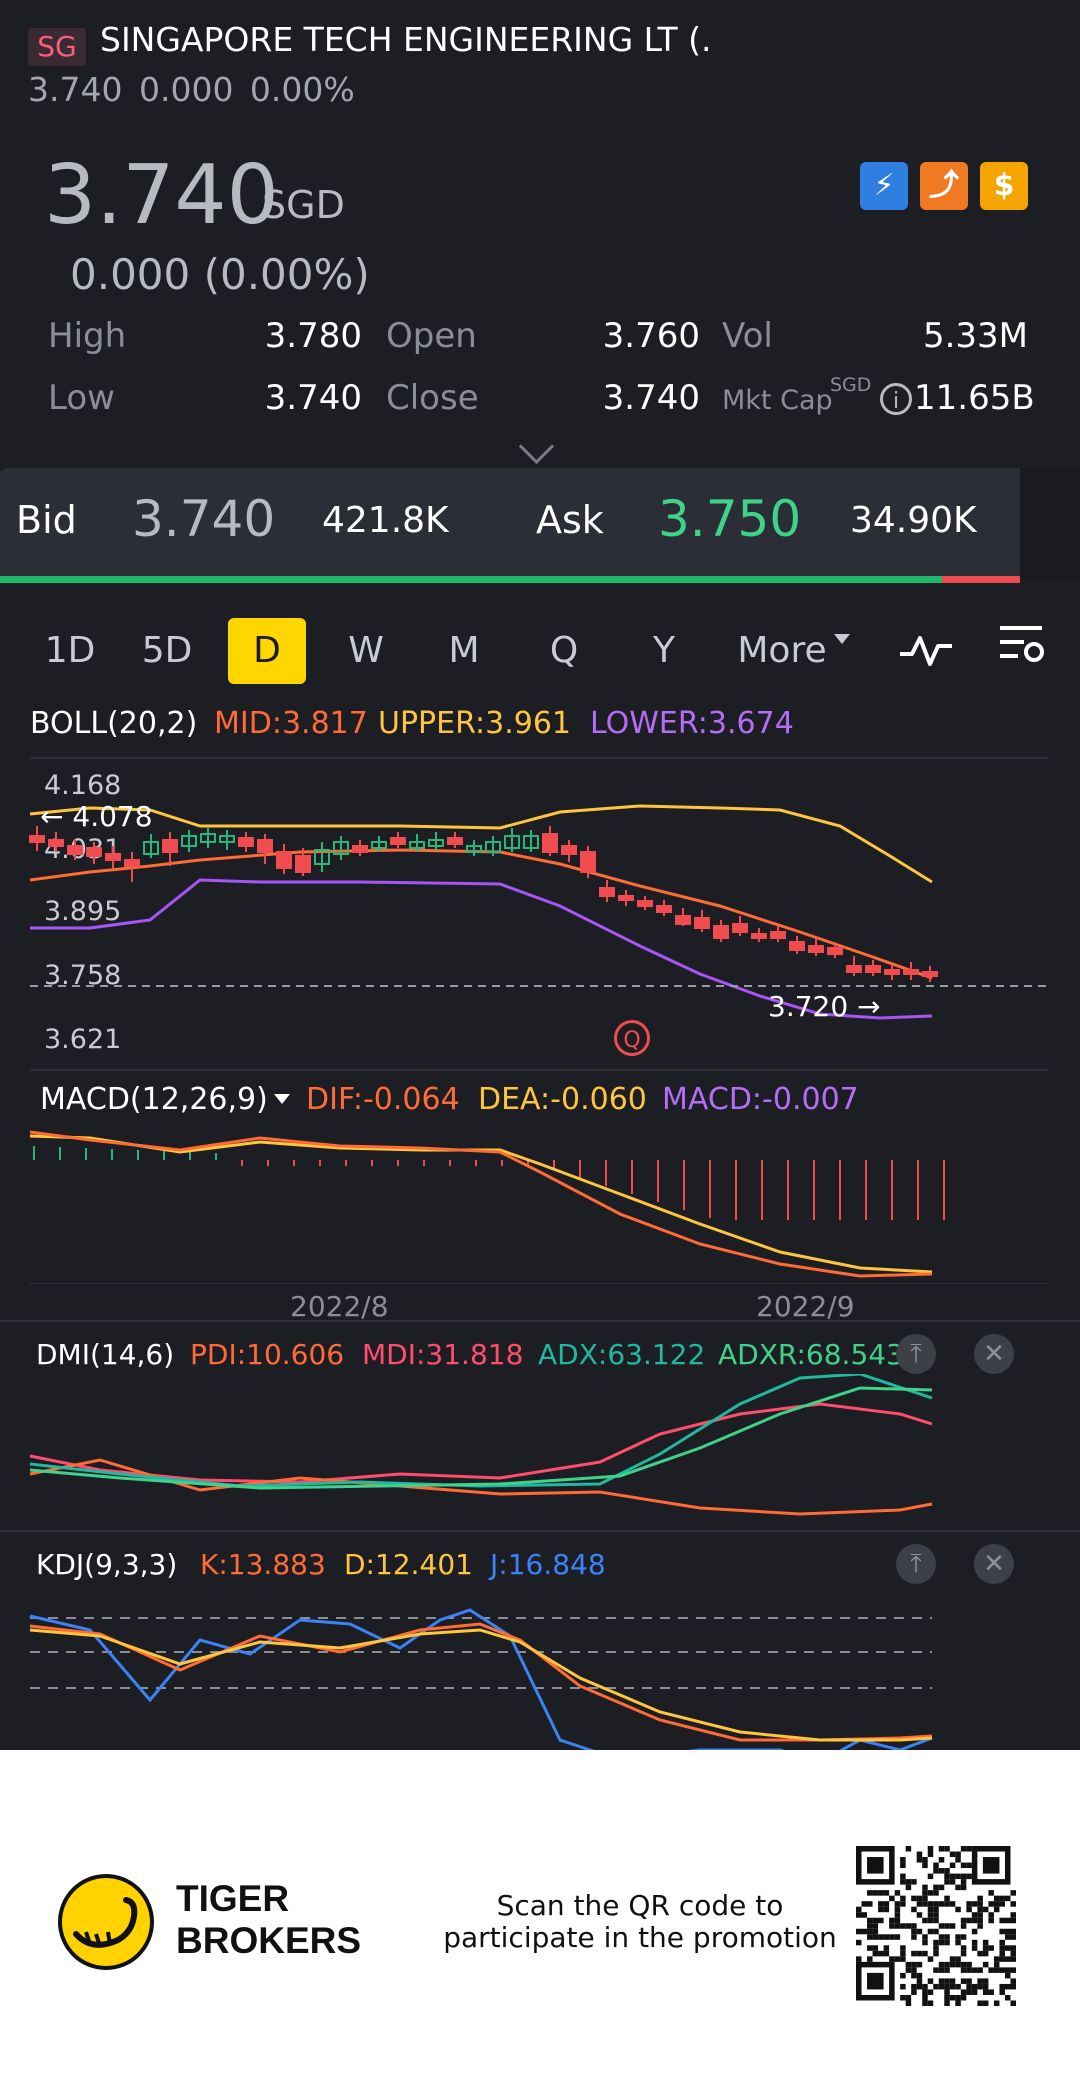 The height and width of the screenshot is (2096, 1080). I want to click on bid-size: 421.8K, so click(385, 520).